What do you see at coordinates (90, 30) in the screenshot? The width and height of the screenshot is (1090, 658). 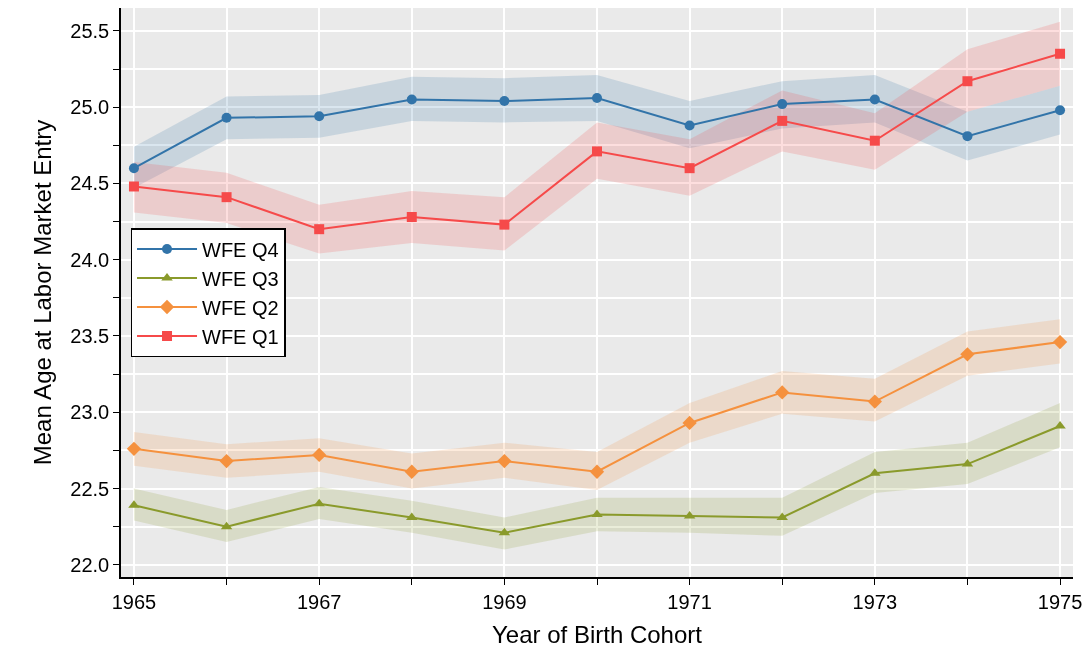 I see `y-tick-label: 25.5` at bounding box center [90, 30].